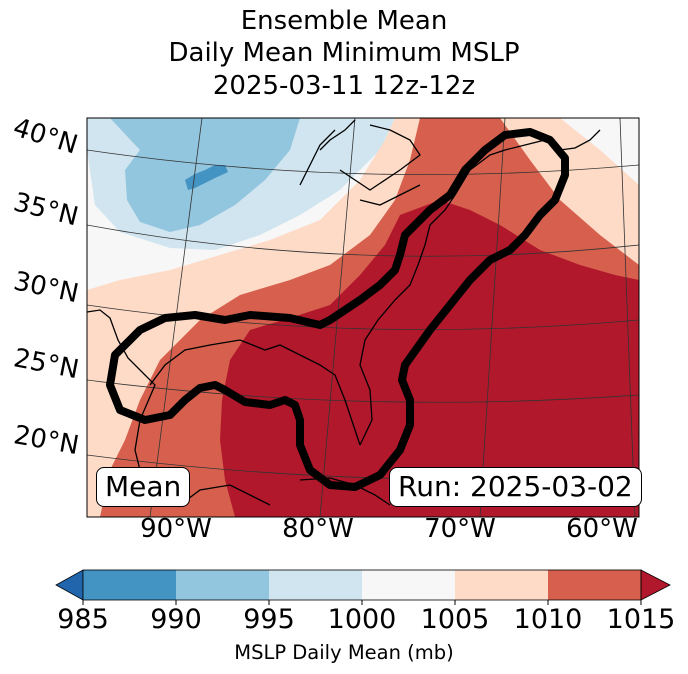 This screenshot has width=688, height=674. What do you see at coordinates (362, 619) in the screenshot?
I see `colorbar-tick-label: 1000` at bounding box center [362, 619].